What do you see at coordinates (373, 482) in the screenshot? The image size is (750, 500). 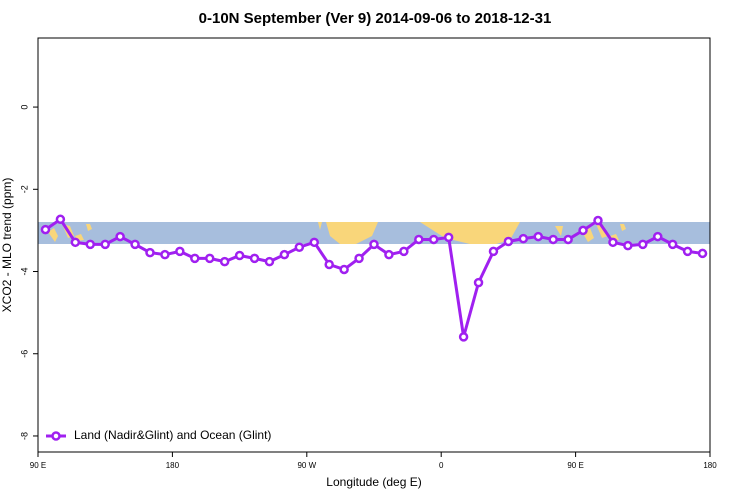 I see `x-axis-label: Longitude (deg E)` at bounding box center [373, 482].